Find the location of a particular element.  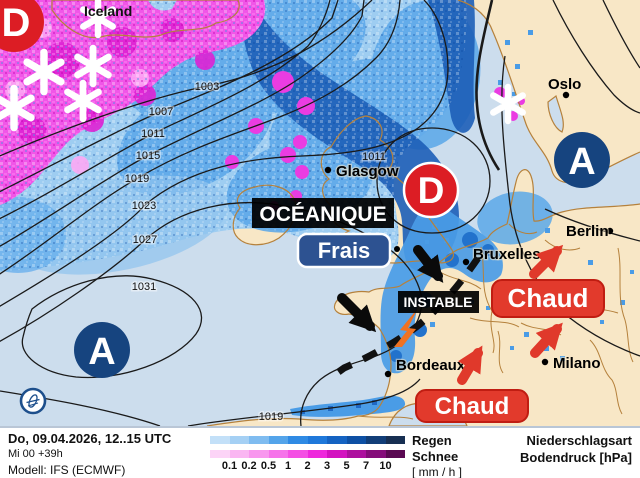

isobar-label: 1007 is located at coordinates (161, 112).